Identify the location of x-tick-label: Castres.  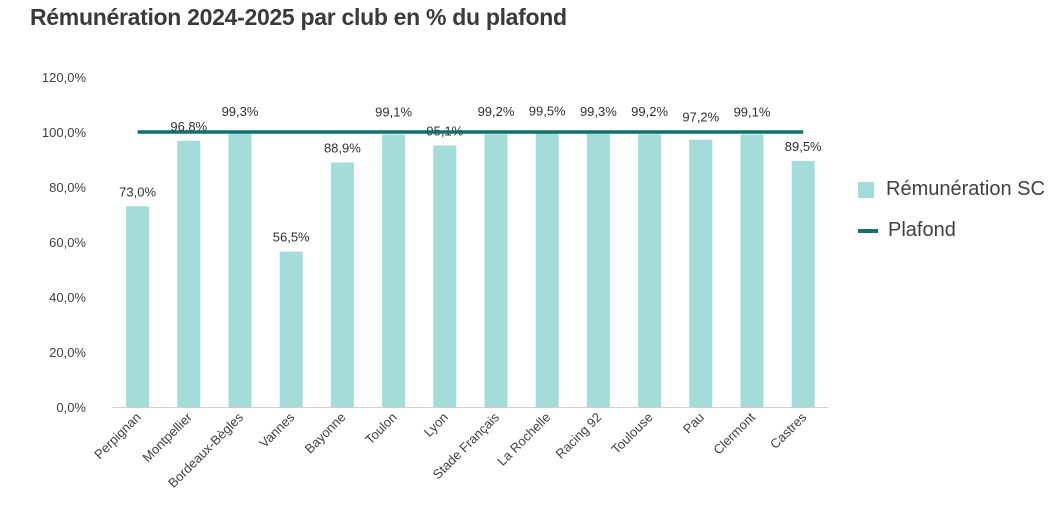
(788, 430).